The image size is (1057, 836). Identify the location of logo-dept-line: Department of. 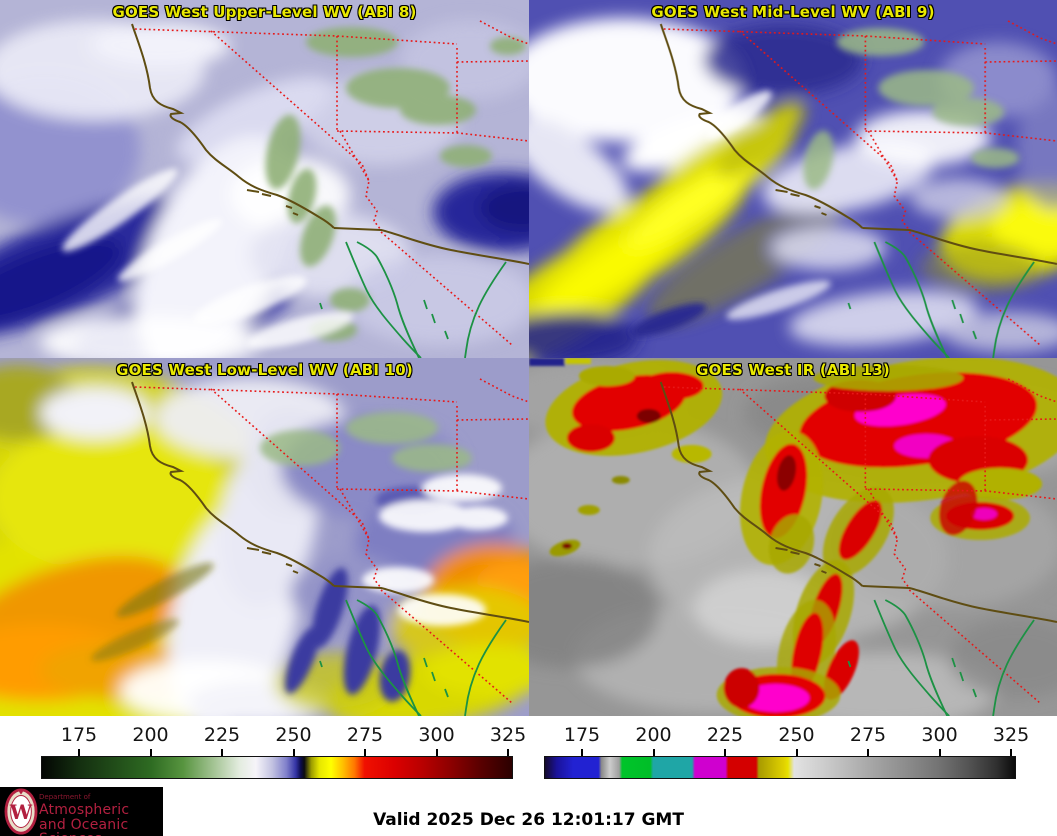
(65, 797).